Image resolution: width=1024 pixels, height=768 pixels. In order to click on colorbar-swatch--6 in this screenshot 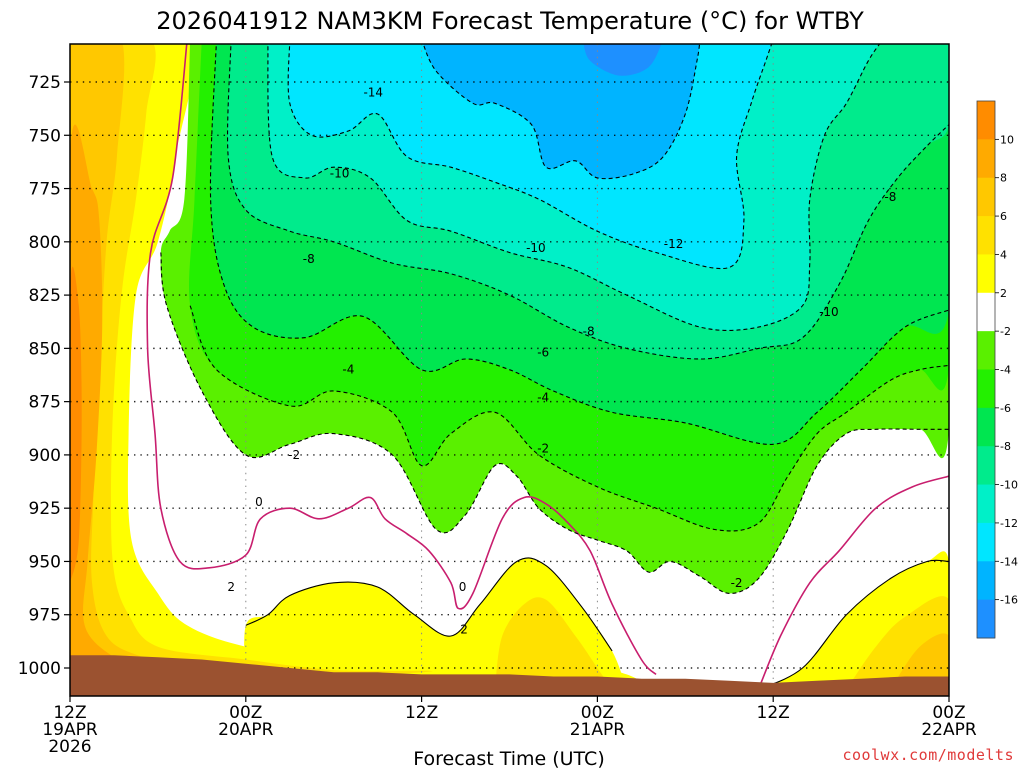, I will do `click(986, 389)`.